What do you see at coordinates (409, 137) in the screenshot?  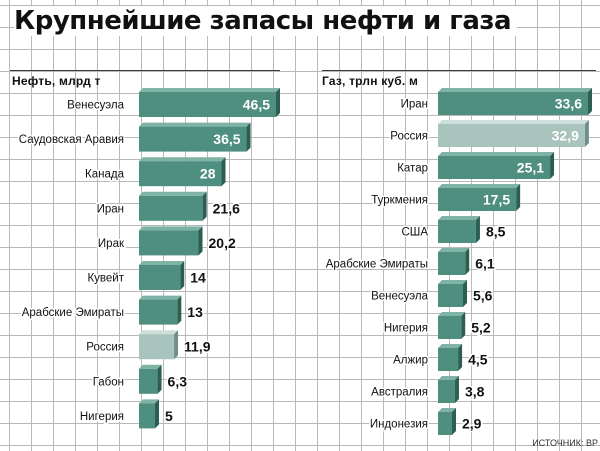 I see `gas-category-label: Россия` at bounding box center [409, 137].